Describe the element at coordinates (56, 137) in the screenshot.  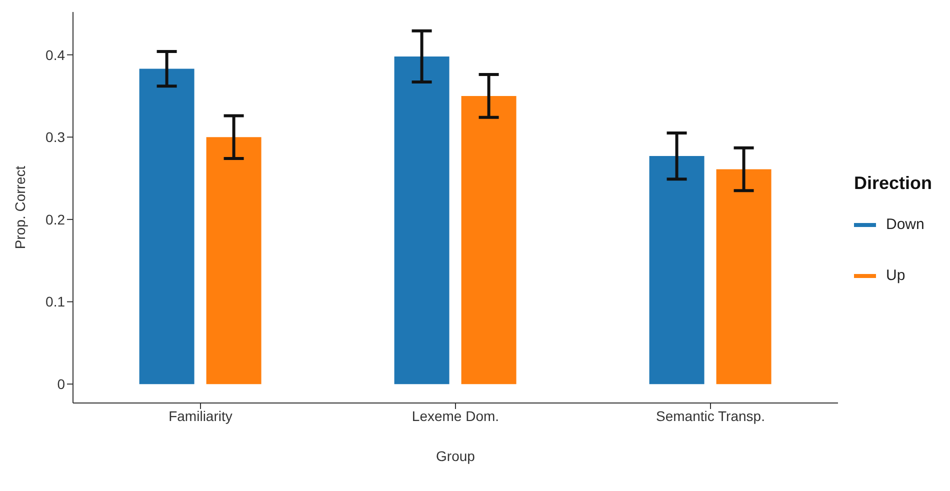
I see `y-tick-label: 0.3` at that location.